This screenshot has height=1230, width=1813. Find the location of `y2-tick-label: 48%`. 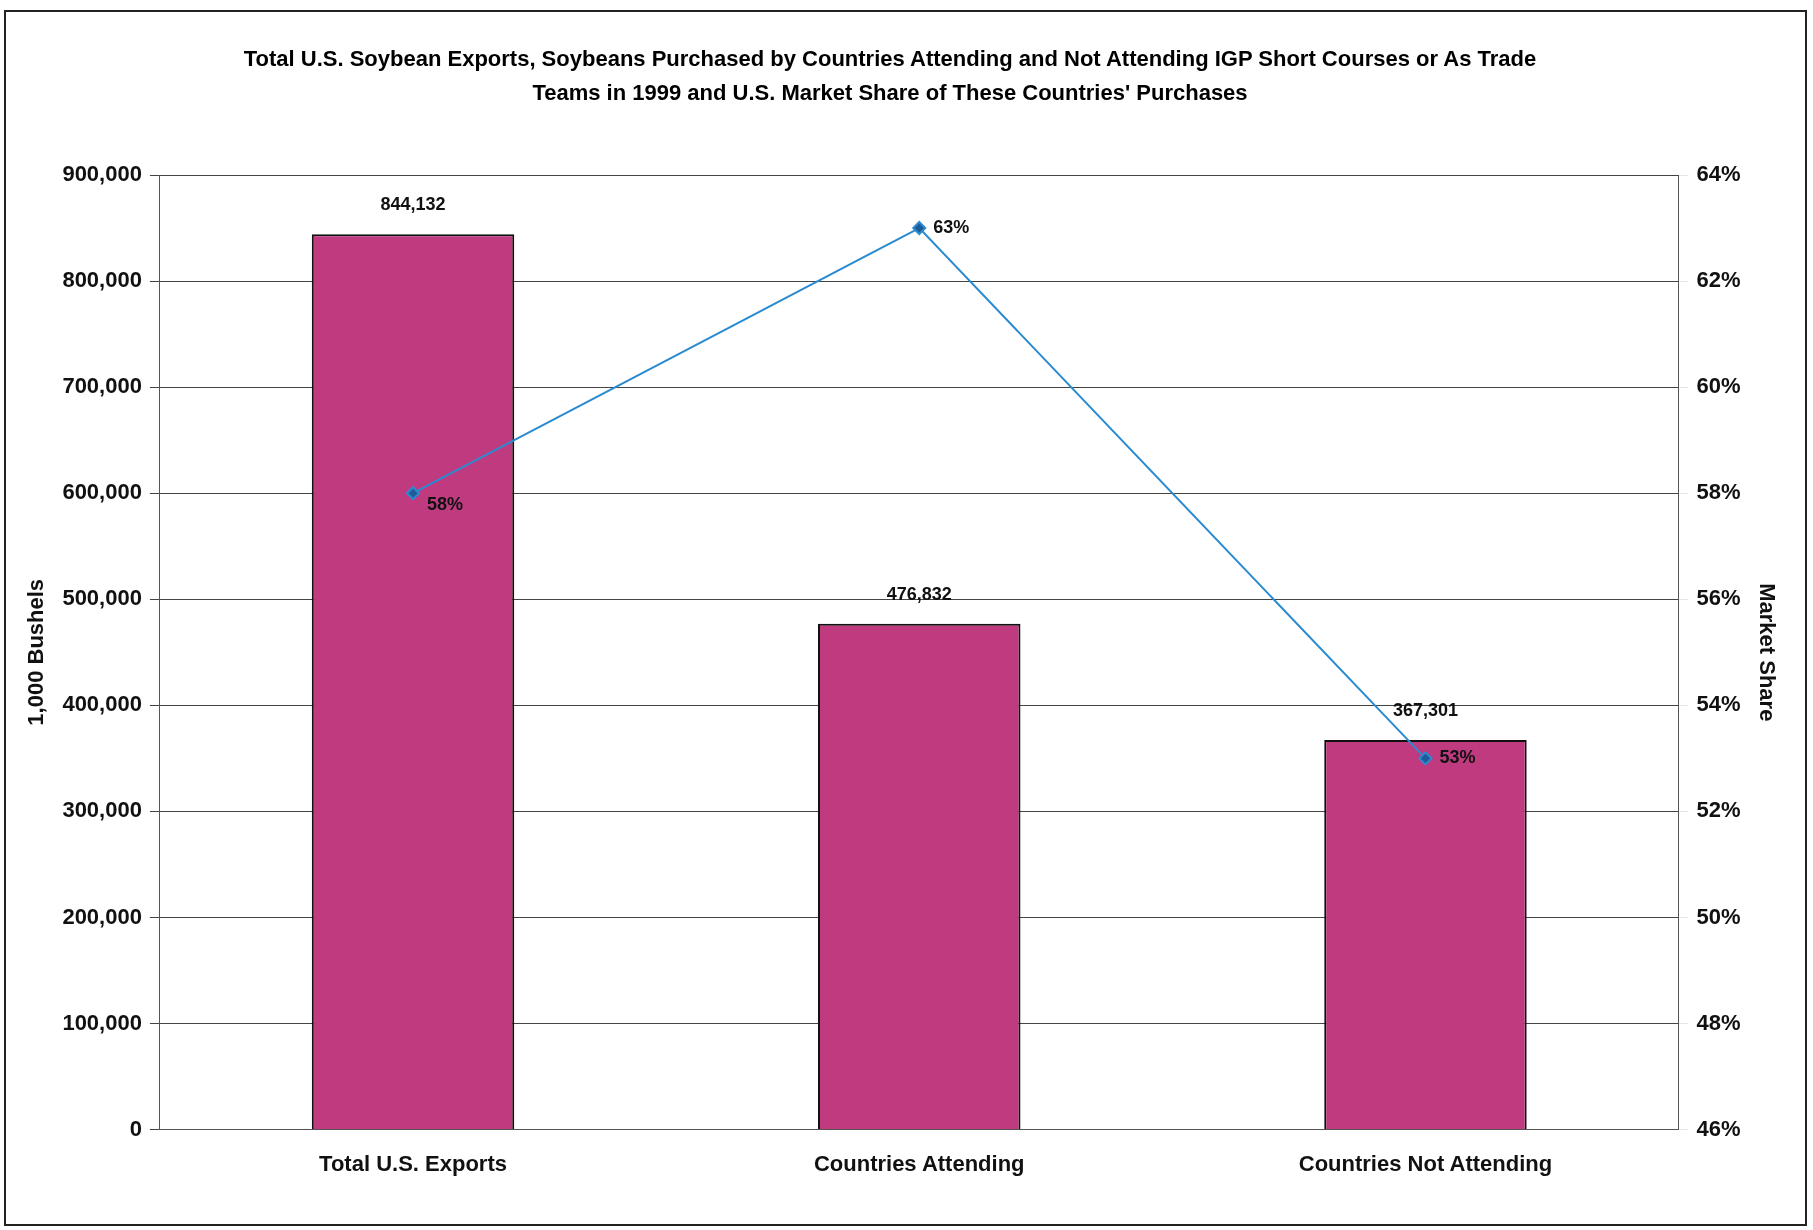

y2-tick-label: 48% is located at coordinates (1718, 1022).